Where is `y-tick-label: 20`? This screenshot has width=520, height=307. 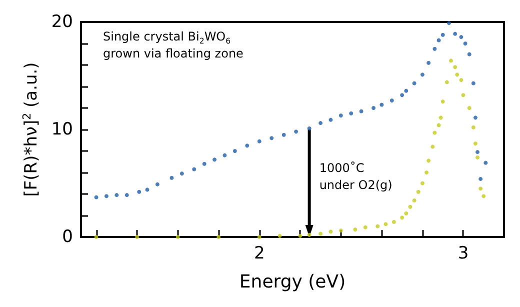 y-tick-label: 20 is located at coordinates (62, 22).